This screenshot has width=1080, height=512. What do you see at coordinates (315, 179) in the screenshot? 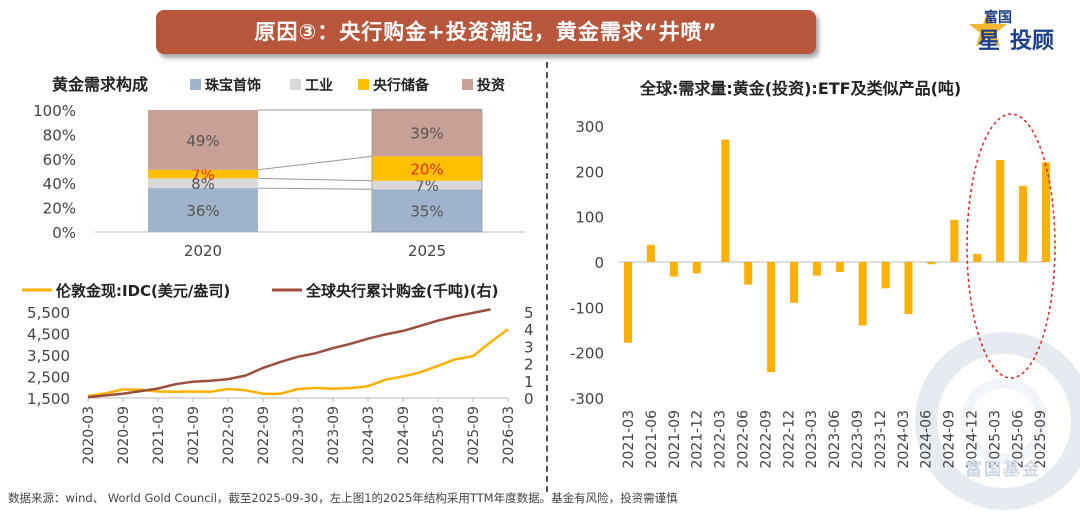
I see `connector-line` at bounding box center [315, 179].